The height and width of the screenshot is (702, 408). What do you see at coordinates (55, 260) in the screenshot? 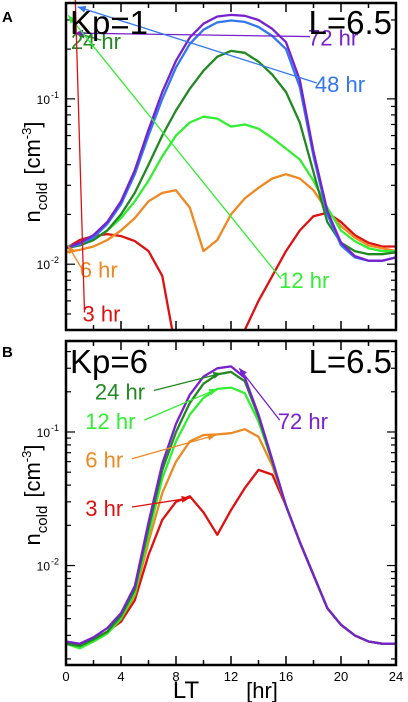
I see `panel-a-y-tick-exponent: -2` at bounding box center [55, 260].